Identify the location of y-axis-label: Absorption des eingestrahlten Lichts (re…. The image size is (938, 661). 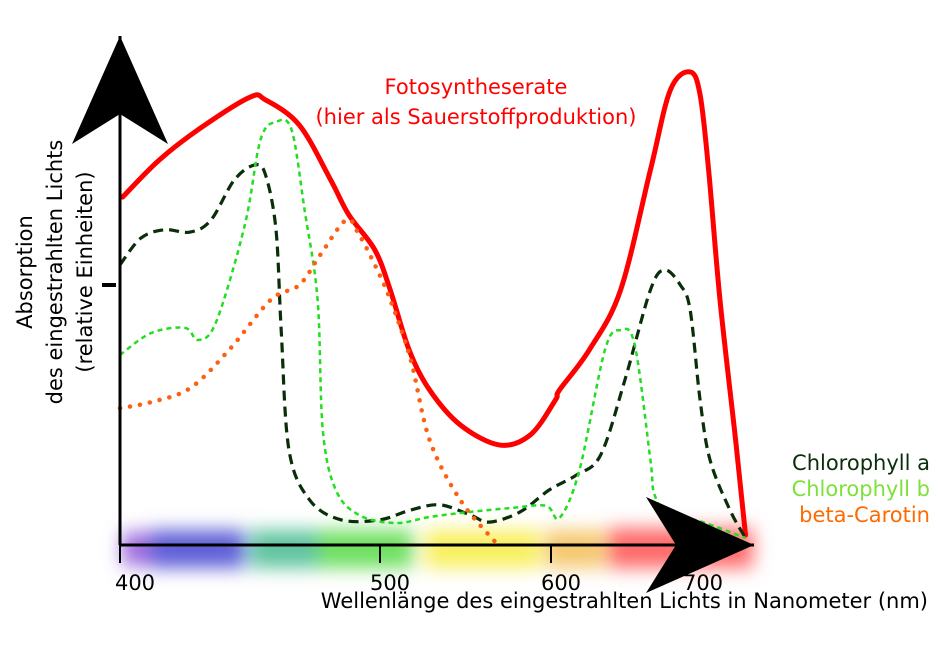
(55, 272).